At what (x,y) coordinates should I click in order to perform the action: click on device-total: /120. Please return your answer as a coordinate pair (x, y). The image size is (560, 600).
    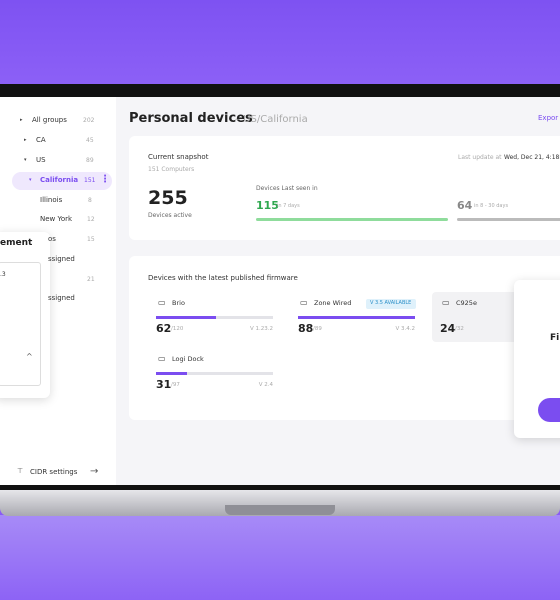
    Looking at the image, I should click on (177, 329).